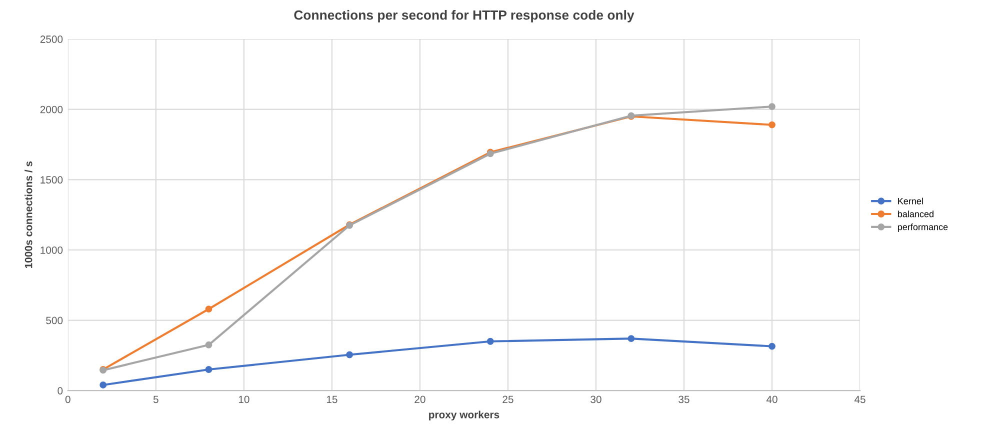 The width and height of the screenshot is (984, 434). What do you see at coordinates (51, 110) in the screenshot?
I see `y-tick-label: 2000` at bounding box center [51, 110].